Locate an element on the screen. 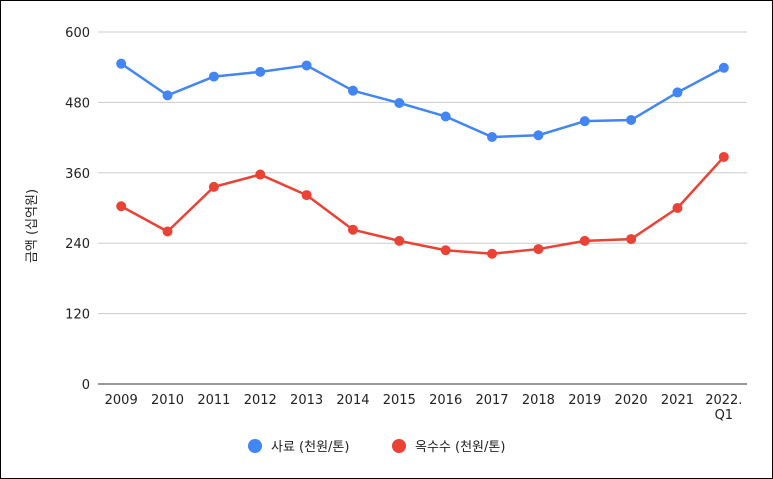 The height and width of the screenshot is (479, 773). legend-item: 옥수수 (천원/톤) is located at coordinates (448, 447).